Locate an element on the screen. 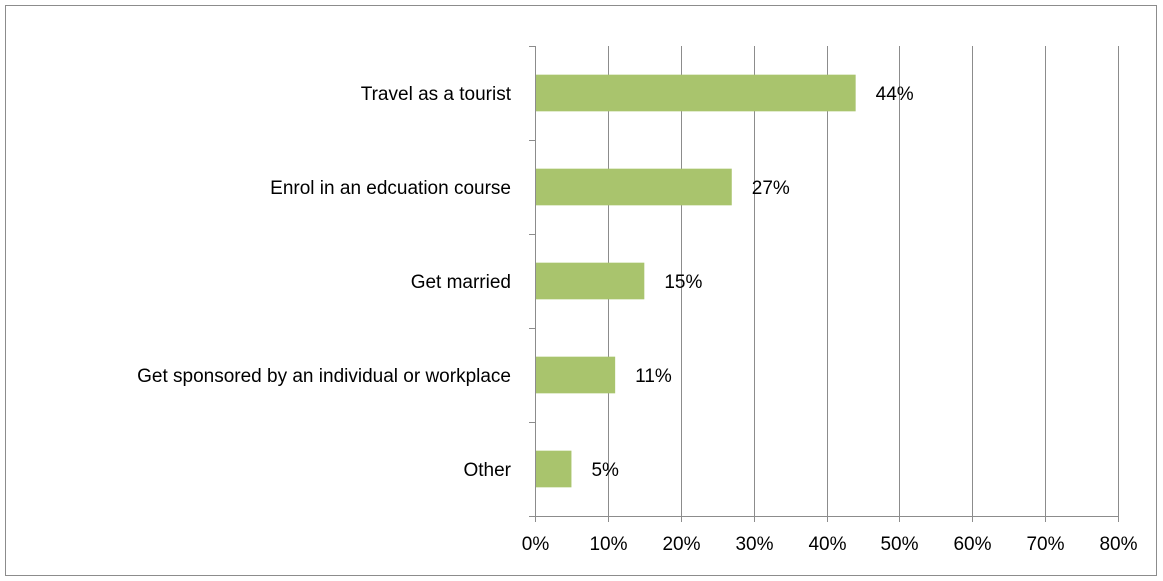 The width and height of the screenshot is (1163, 581). category-label: Get married is located at coordinates (461, 282).